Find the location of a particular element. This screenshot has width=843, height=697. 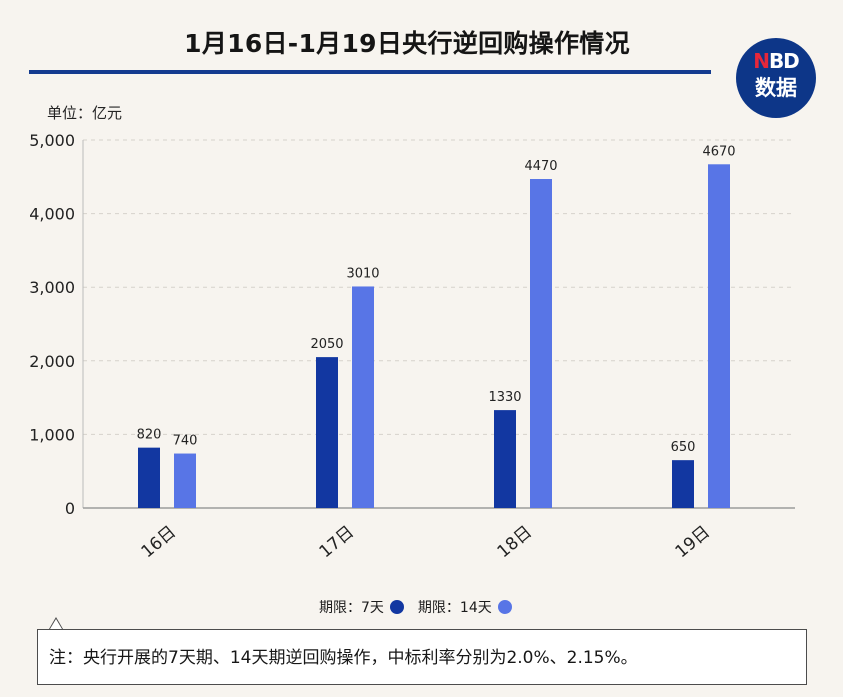

bar-value-label: 2050 is located at coordinates (326, 344).